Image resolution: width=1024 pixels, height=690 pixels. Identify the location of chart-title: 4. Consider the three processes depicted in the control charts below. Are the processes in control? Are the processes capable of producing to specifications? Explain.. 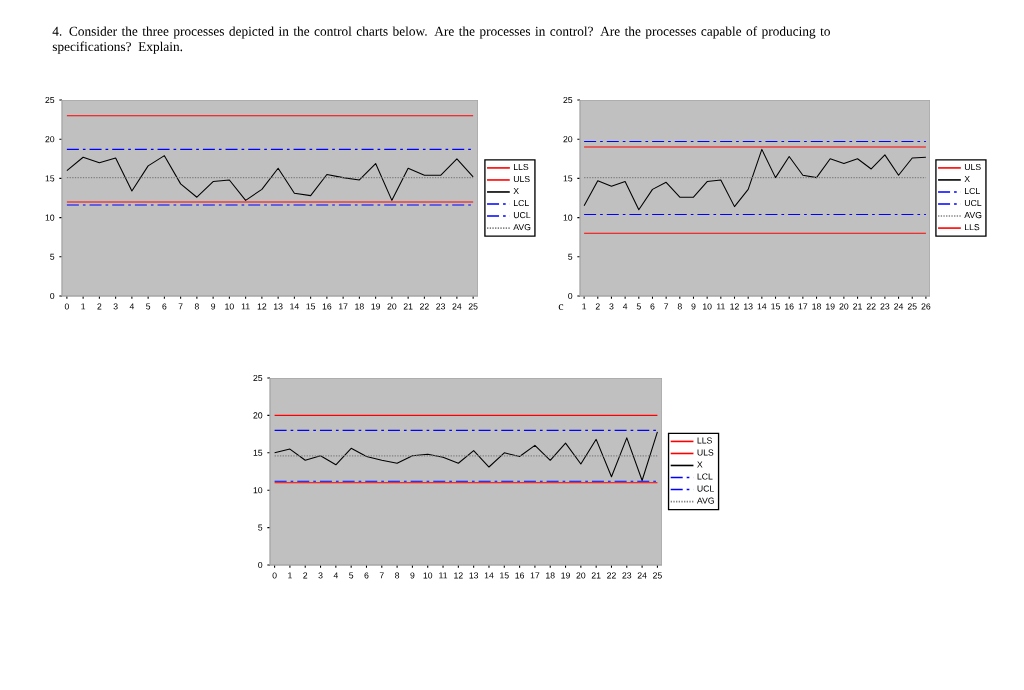
(441, 40).